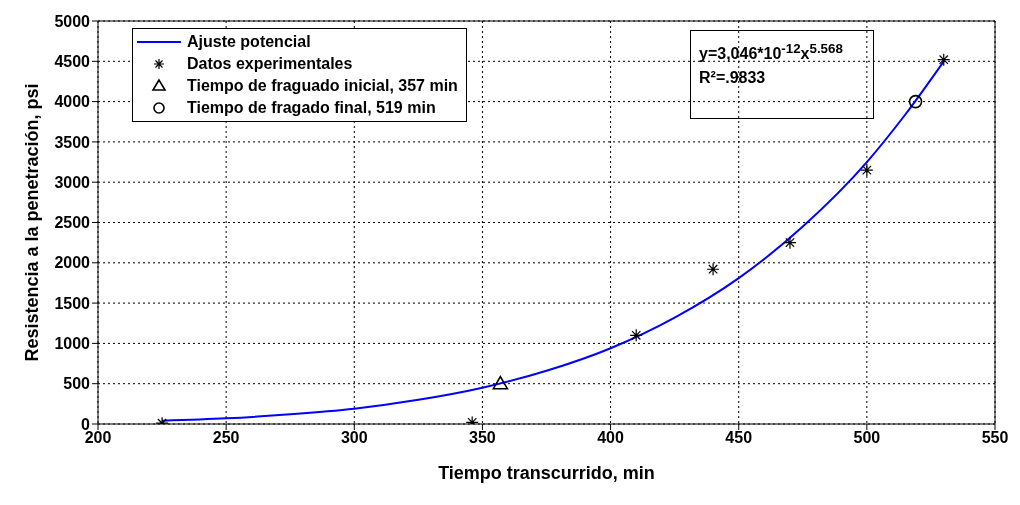 This screenshot has width=1020, height=505. I want to click on x-tick-label: 200, so click(98, 438).